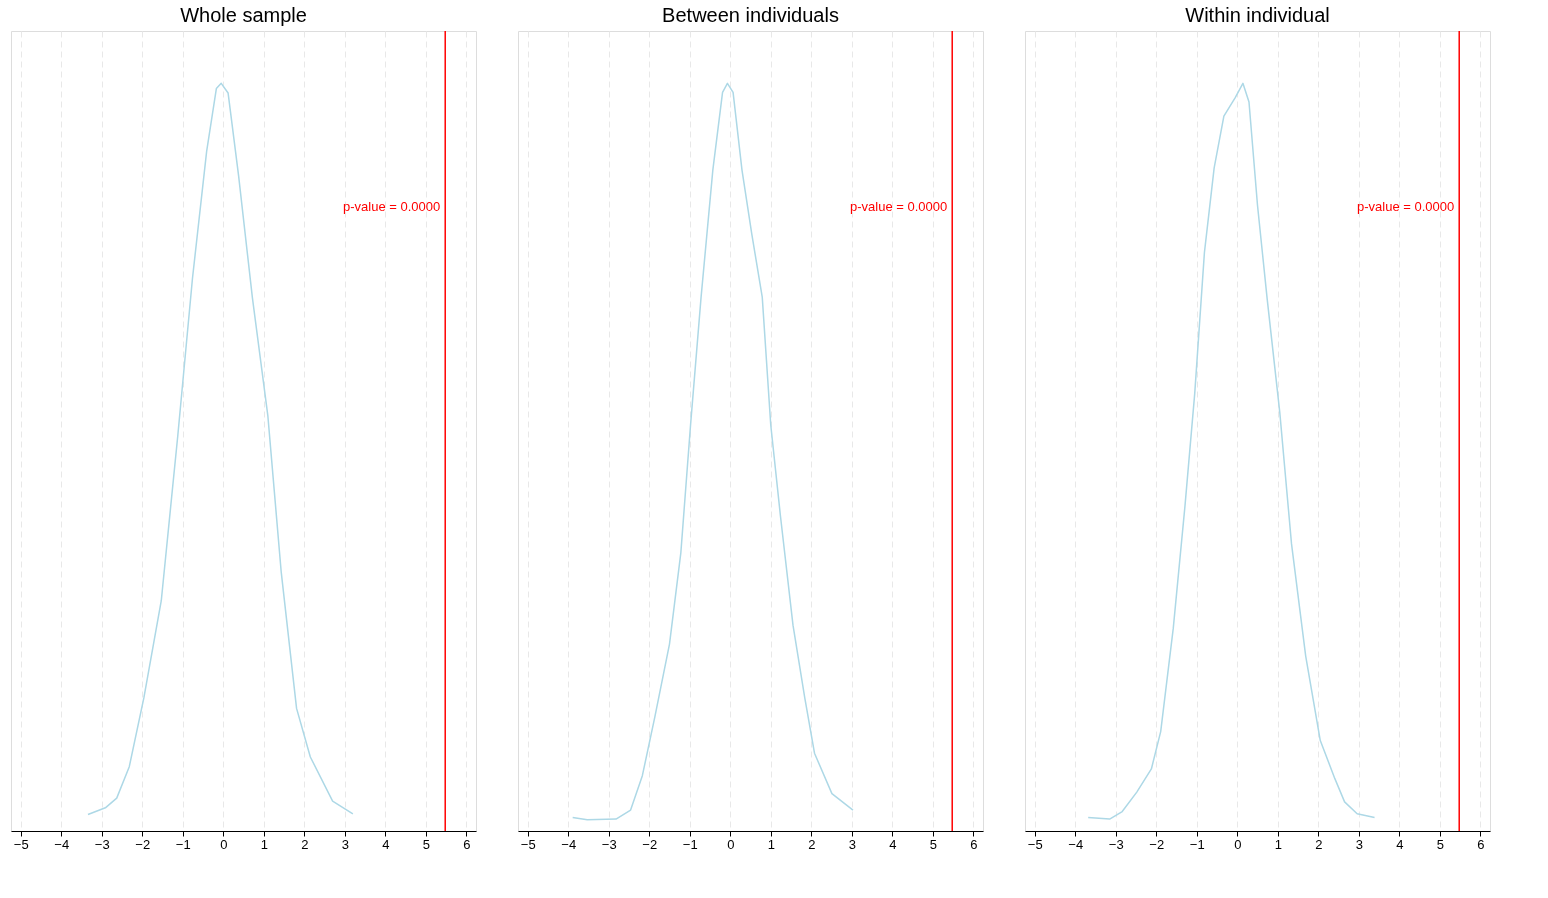 This screenshot has width=1548, height=898. I want to click on chart-title: Whole sample, so click(243, 15).